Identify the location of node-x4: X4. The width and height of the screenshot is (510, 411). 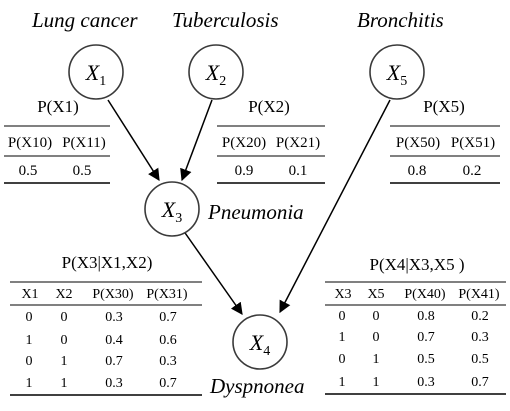
(260, 342).